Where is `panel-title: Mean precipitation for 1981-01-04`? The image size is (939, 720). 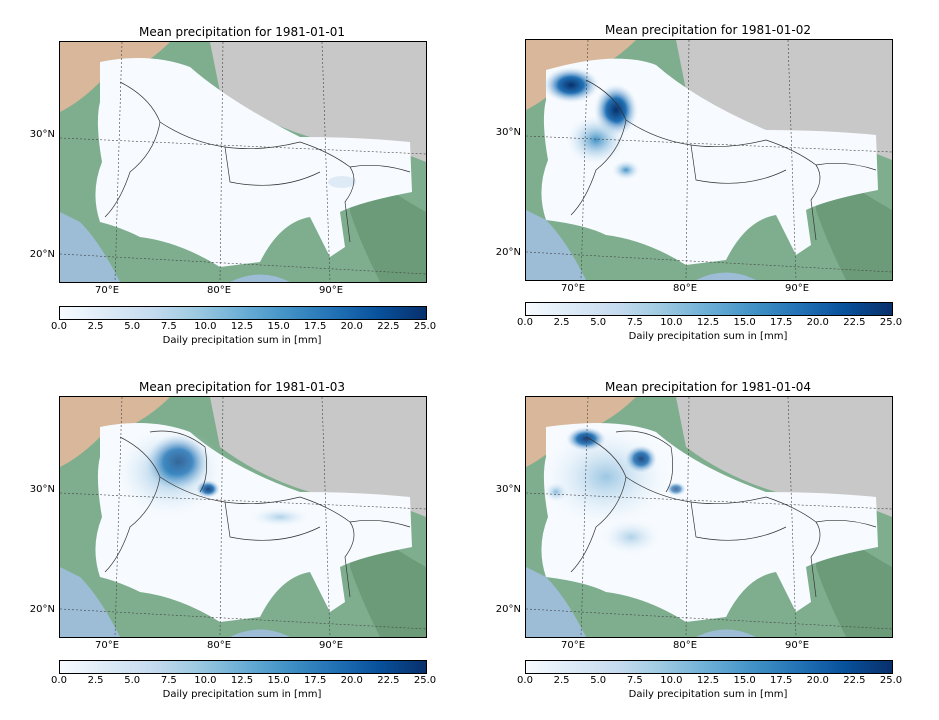
panel-title: Mean precipitation for 1981-01-04 is located at coordinates (708, 387).